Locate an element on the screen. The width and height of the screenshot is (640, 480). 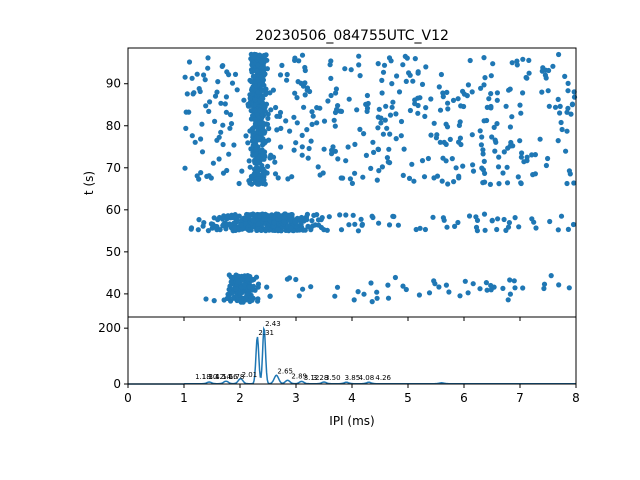
chart-title: 20230506_084755UTC_V12 is located at coordinates (352, 36).